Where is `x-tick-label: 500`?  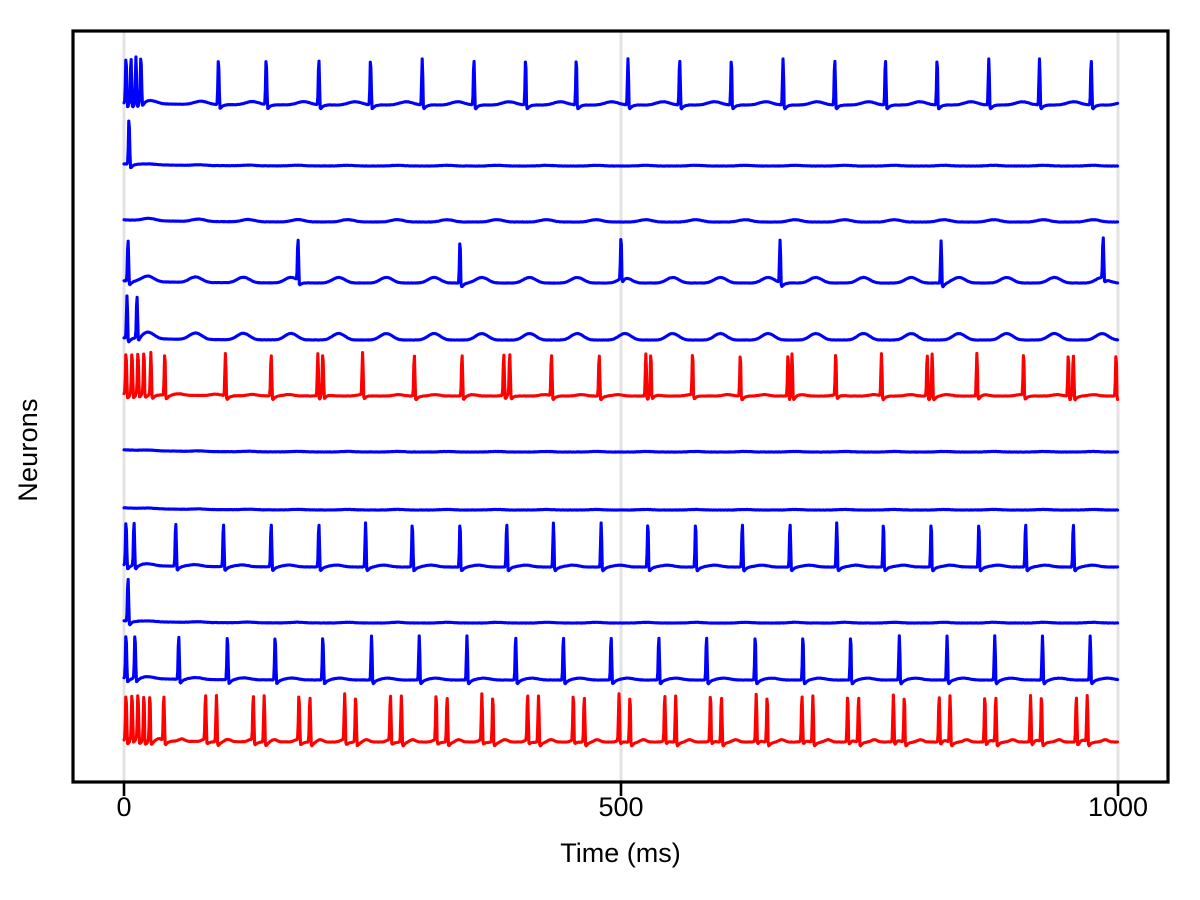
x-tick-label: 500 is located at coordinates (621, 807).